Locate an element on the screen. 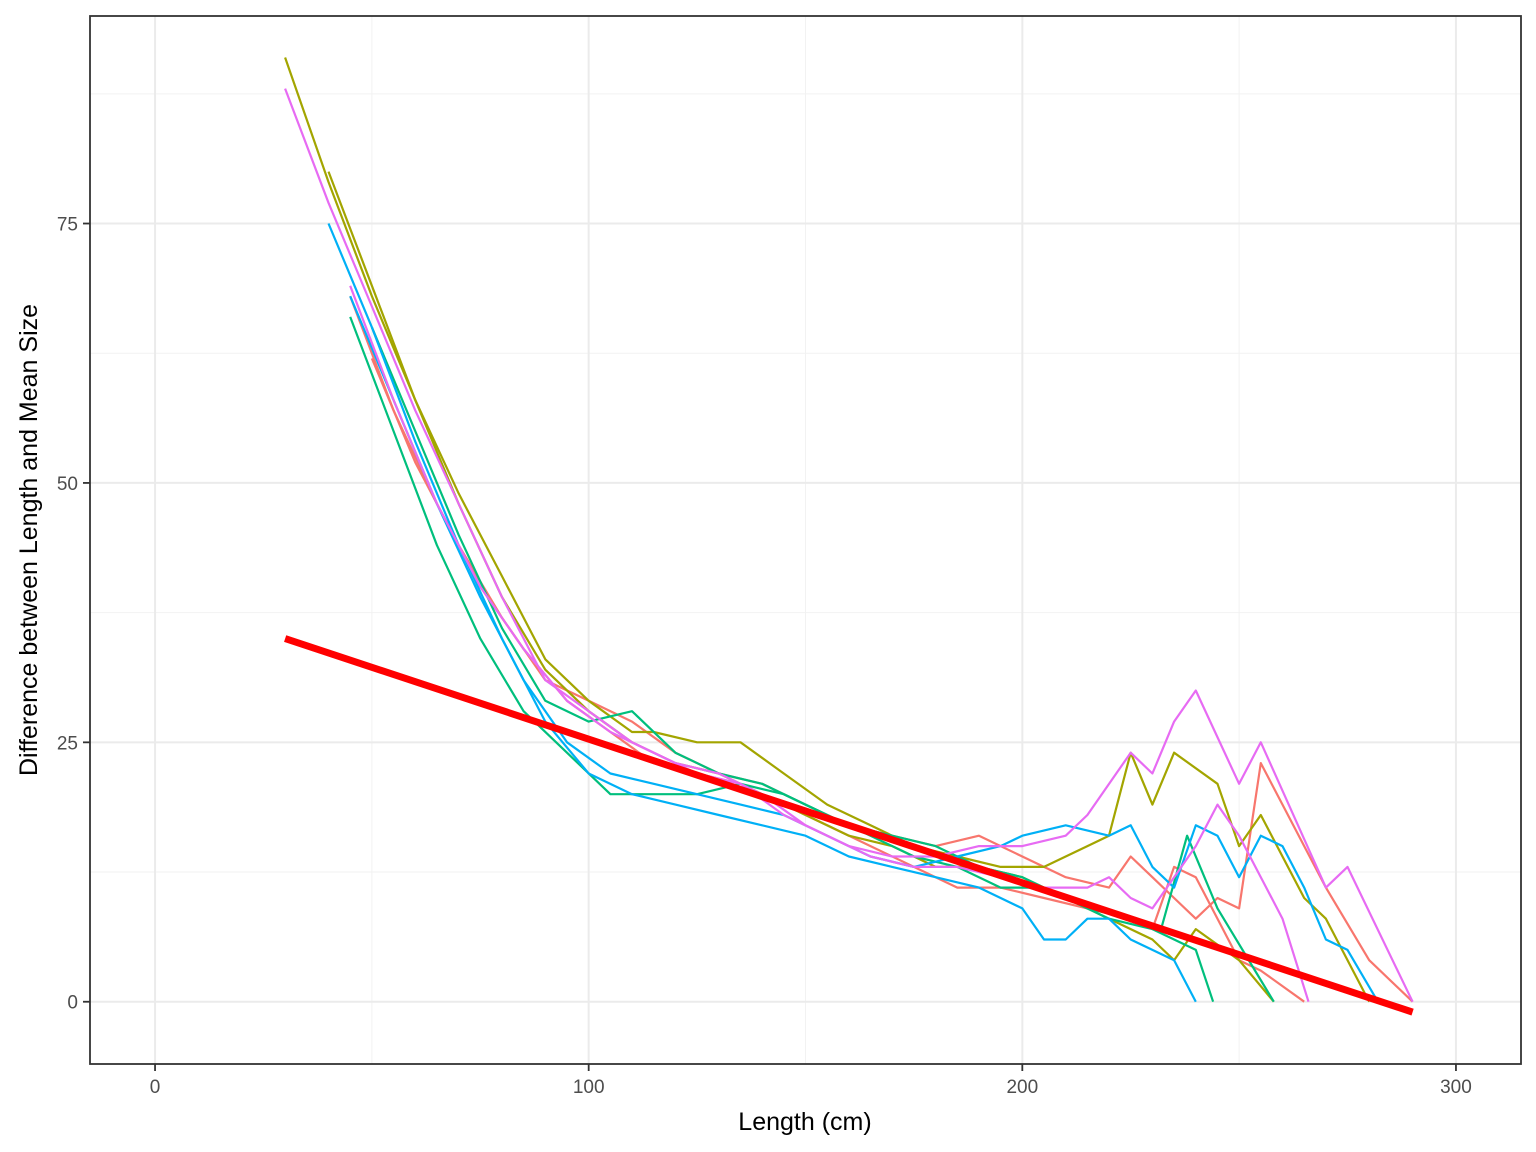 This screenshot has width=1536, height=1152. x-tick-label: 200 is located at coordinates (1022, 1087).